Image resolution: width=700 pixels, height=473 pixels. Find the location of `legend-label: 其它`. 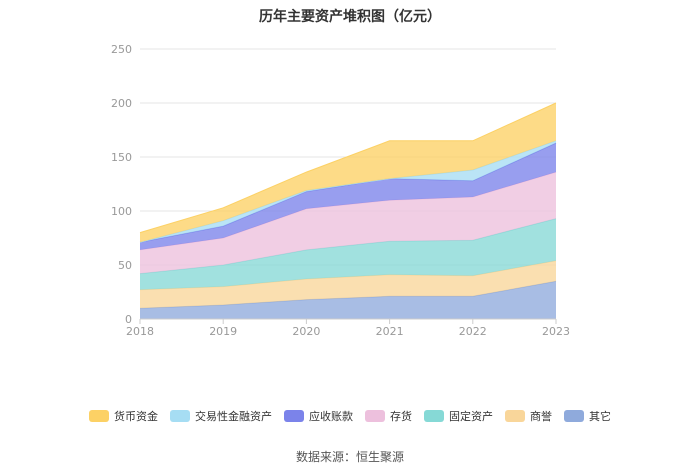

legend-label: 其它 is located at coordinates (600, 416).